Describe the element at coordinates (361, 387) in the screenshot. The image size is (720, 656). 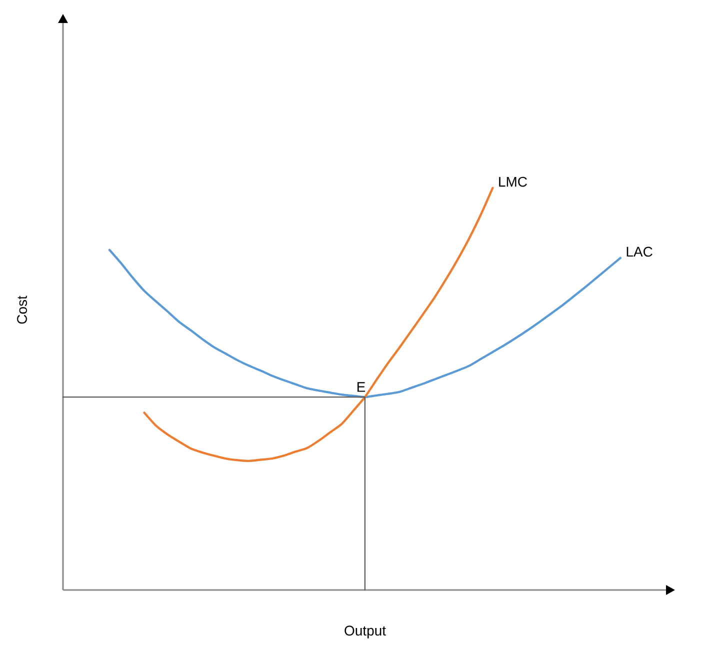
I see `annotation: E` at that location.